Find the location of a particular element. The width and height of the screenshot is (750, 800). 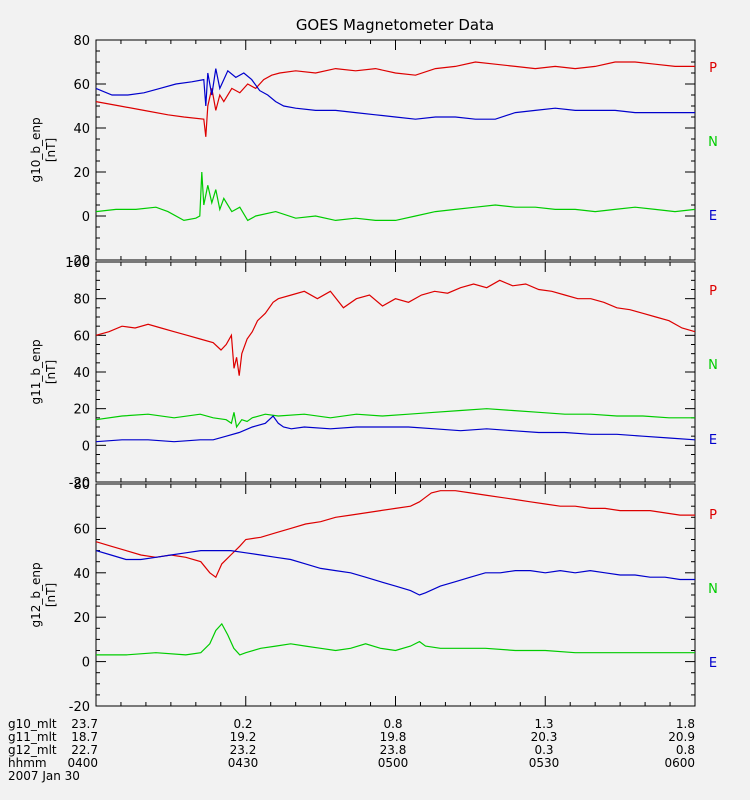

footer-value: 0600 is located at coordinates (679, 763).